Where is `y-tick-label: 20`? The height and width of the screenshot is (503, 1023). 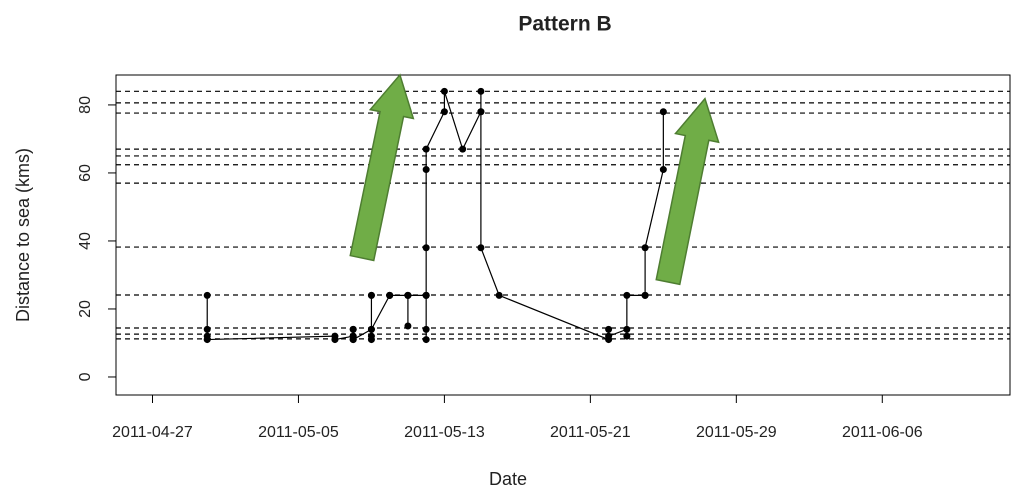
y-tick-label: 20 is located at coordinates (85, 309).